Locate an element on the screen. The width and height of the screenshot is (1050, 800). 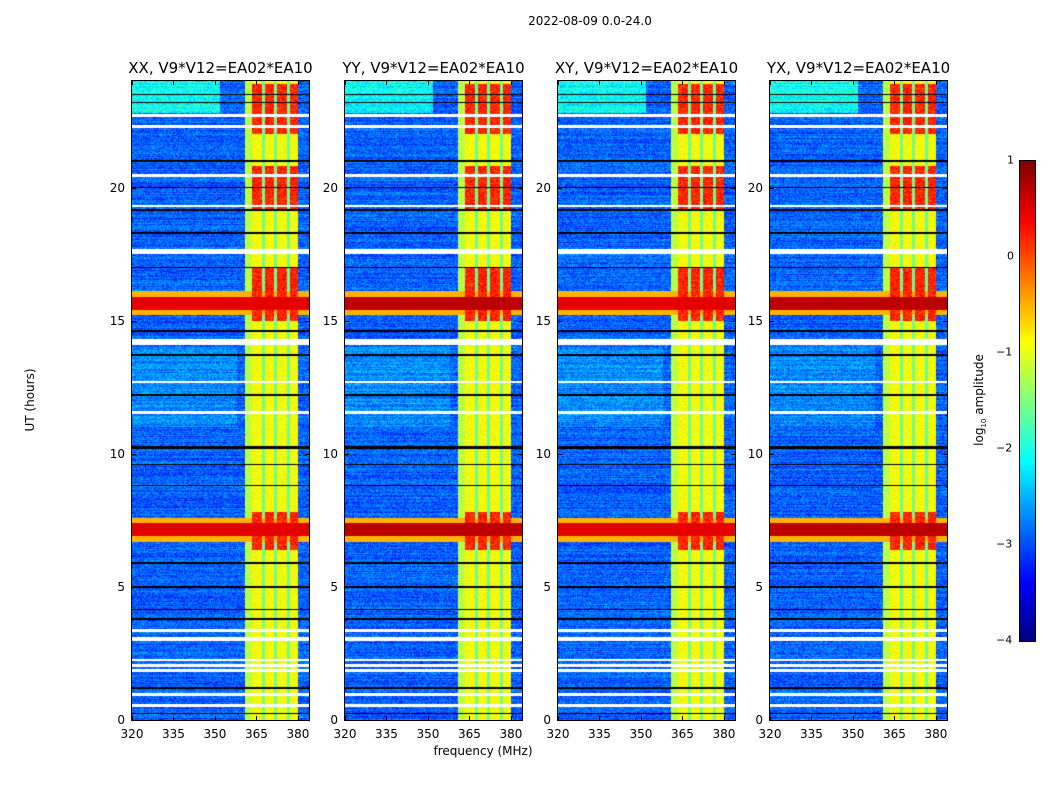
y-axis-label: UT (hours) is located at coordinates (30, 400).